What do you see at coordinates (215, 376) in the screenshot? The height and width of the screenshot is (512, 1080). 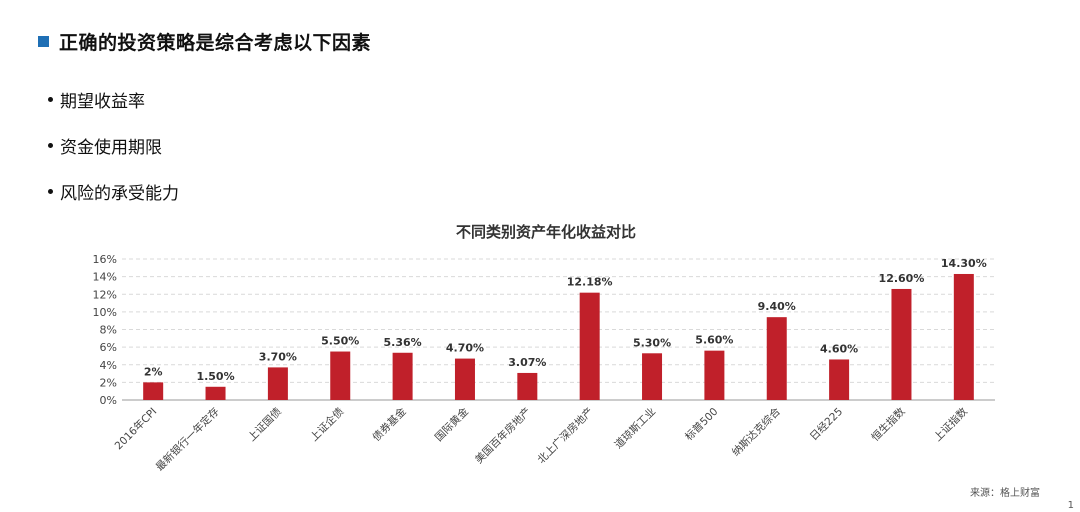 I see `data-label: 1.50%` at bounding box center [215, 376].